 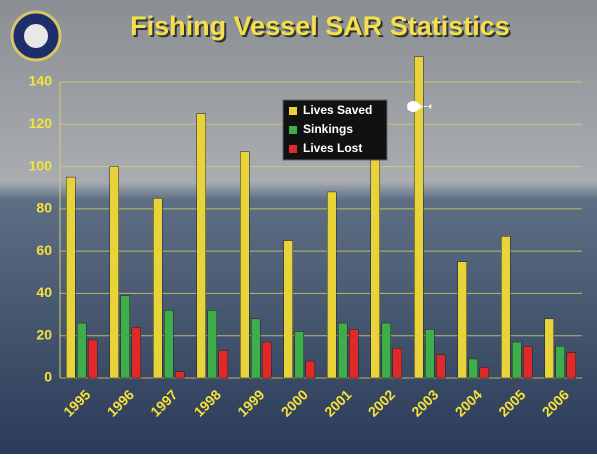 I want to click on y-tick-label: 20, so click(x=44, y=334).